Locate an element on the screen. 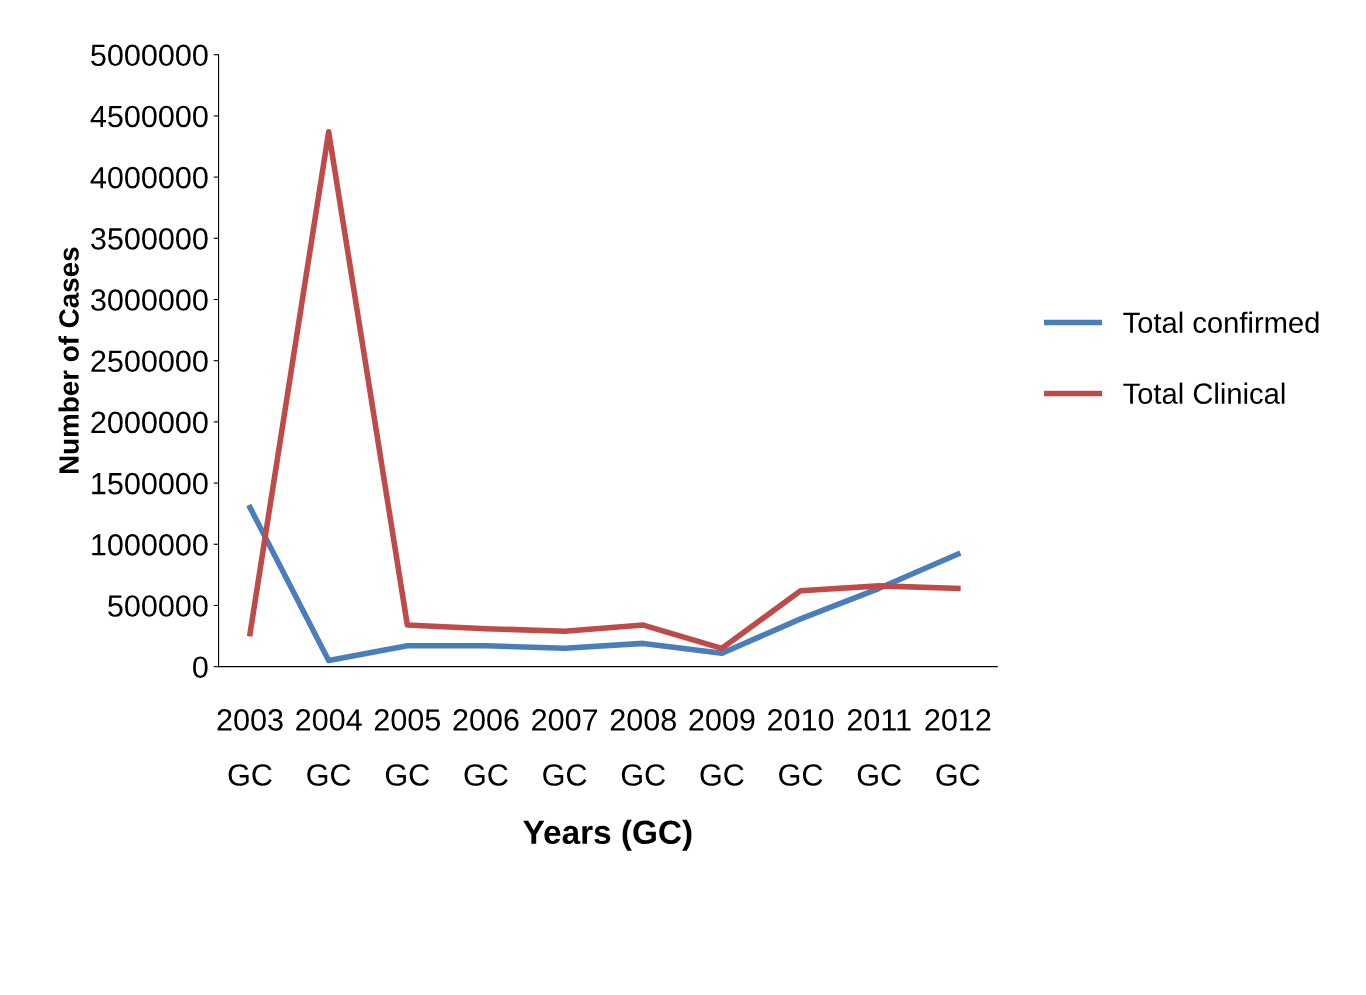  x-tick-label: 2004 GC is located at coordinates (329, 747).